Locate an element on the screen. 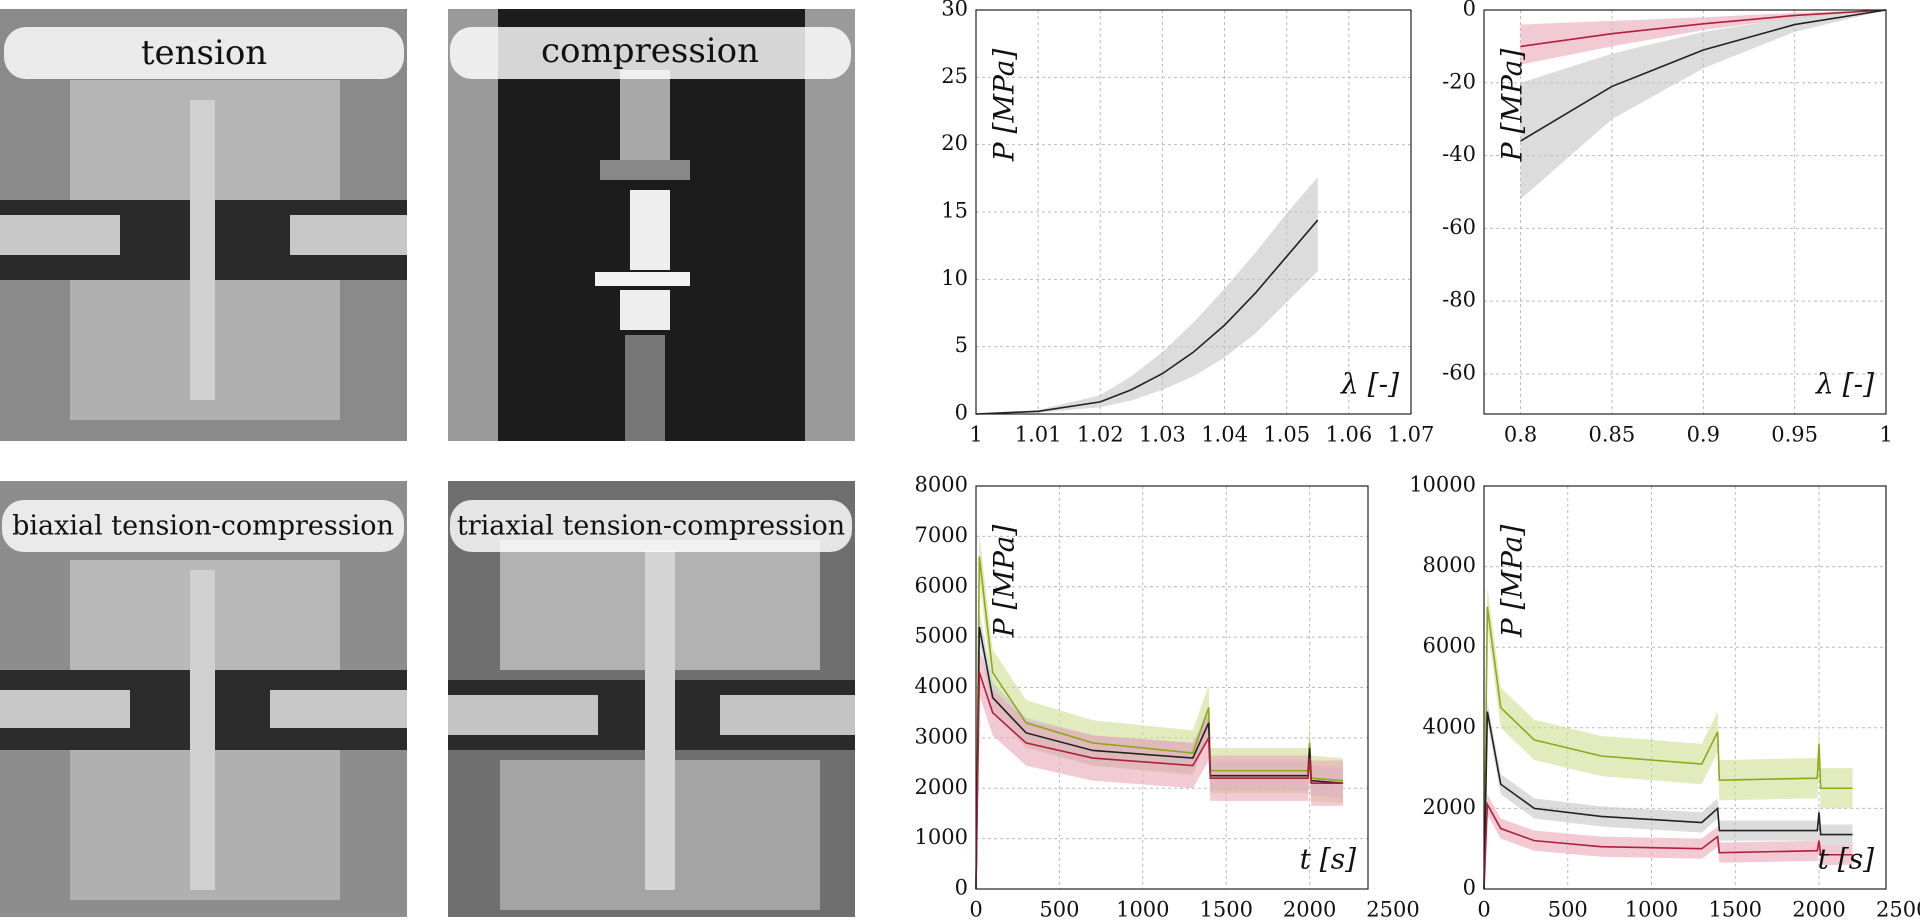 This screenshot has height=921, width=1920. y-tick-label: -40 is located at coordinates (1459, 154).